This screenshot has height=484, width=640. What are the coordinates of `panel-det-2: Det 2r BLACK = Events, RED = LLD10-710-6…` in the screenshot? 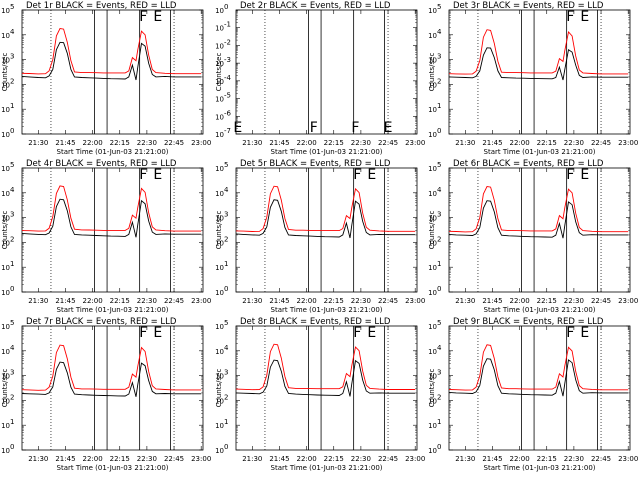 It's located at (320, 78).